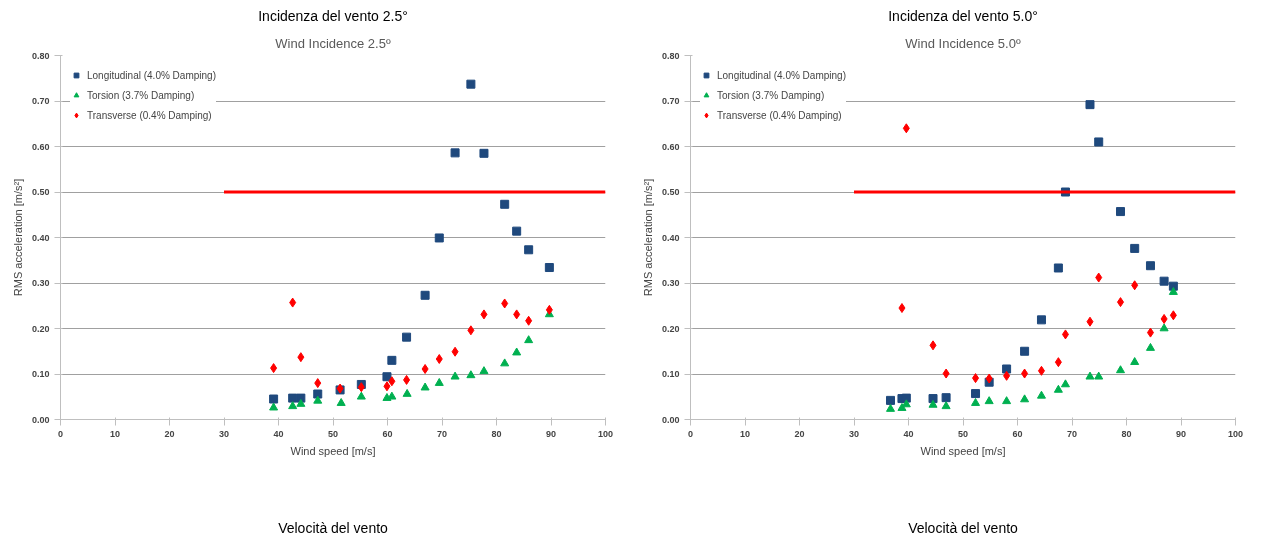  What do you see at coordinates (333, 43) in the screenshot?
I see `chart-title: Wind Incidence 2.5º` at bounding box center [333, 43].